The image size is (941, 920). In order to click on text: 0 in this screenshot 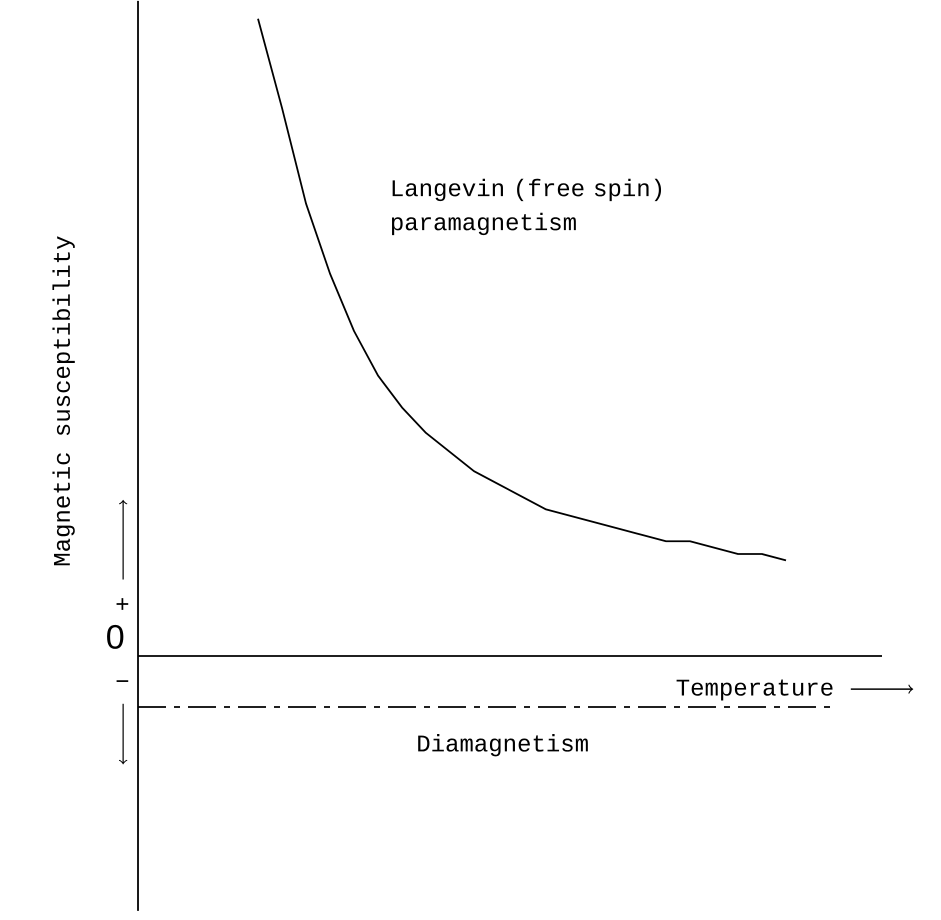, I will do `click(115, 636)`.